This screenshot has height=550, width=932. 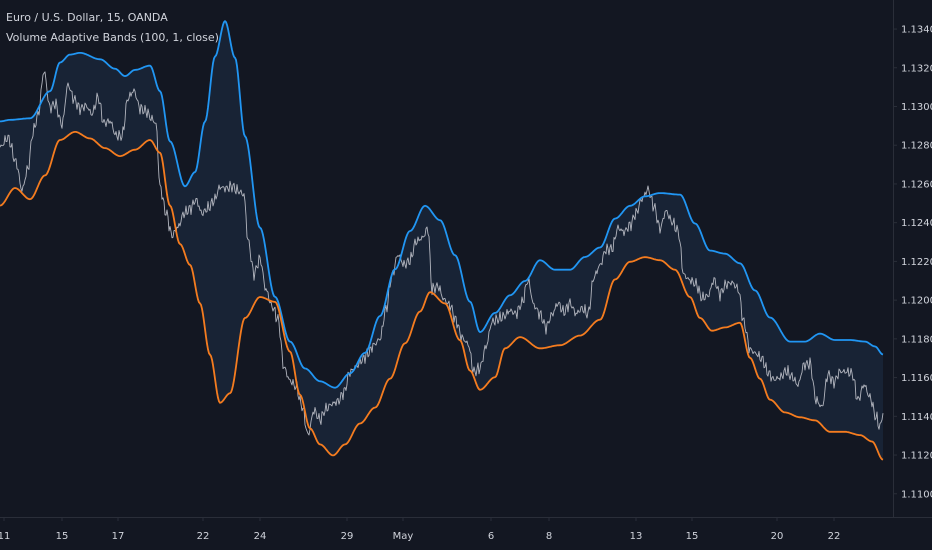 What do you see at coordinates (466, 533) in the screenshot?
I see `time-scale-bg` at bounding box center [466, 533].